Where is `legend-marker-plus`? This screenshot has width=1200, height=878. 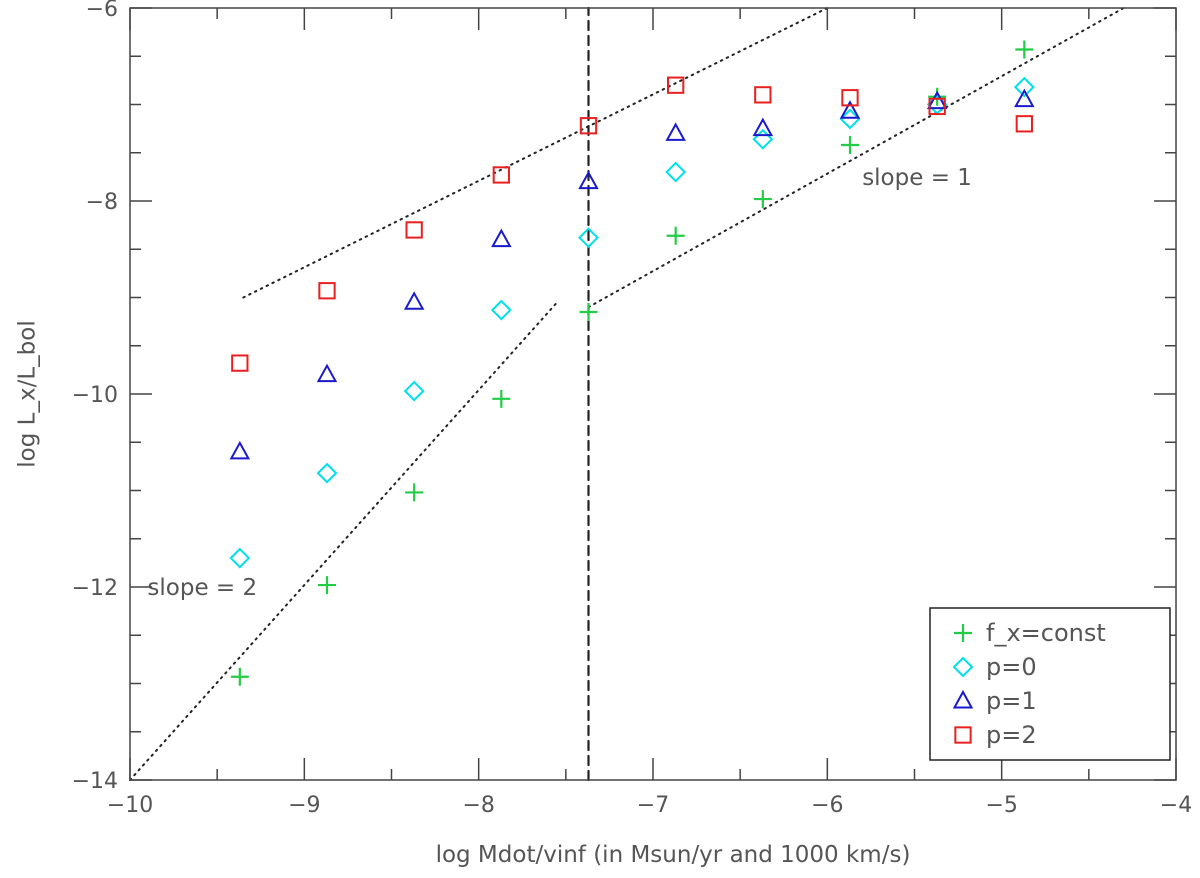
legend-marker-plus is located at coordinates (963, 633).